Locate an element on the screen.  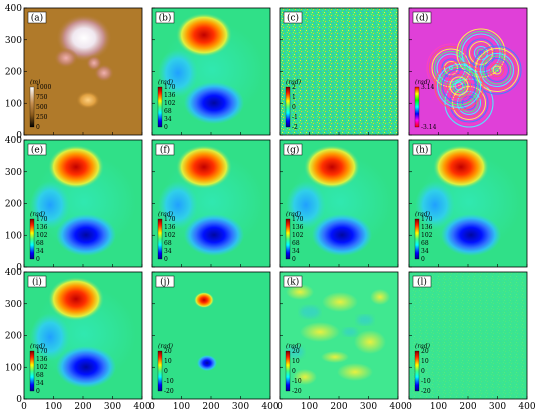
panel-label: (h) is located at coordinates (422, 150).